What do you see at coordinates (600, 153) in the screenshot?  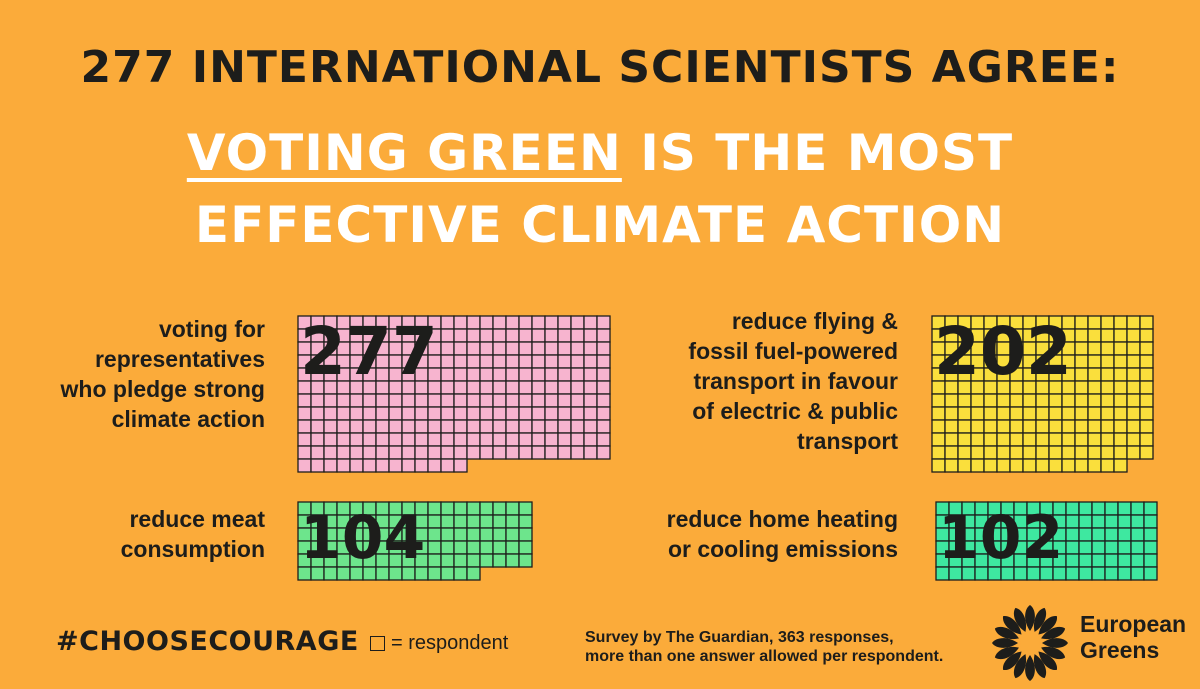 I see `subheadline-line-1: VOTING GREEN IS THE MOST` at bounding box center [600, 153].